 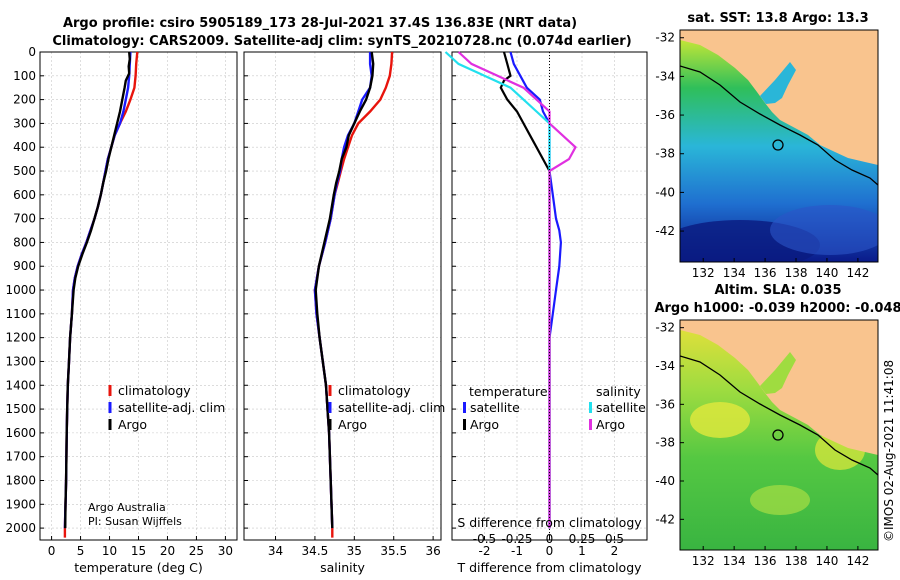 I want to click on sla-map-title-line2: Argo h1000: -0.039 h2000: -0.048, so click(x=777, y=308).